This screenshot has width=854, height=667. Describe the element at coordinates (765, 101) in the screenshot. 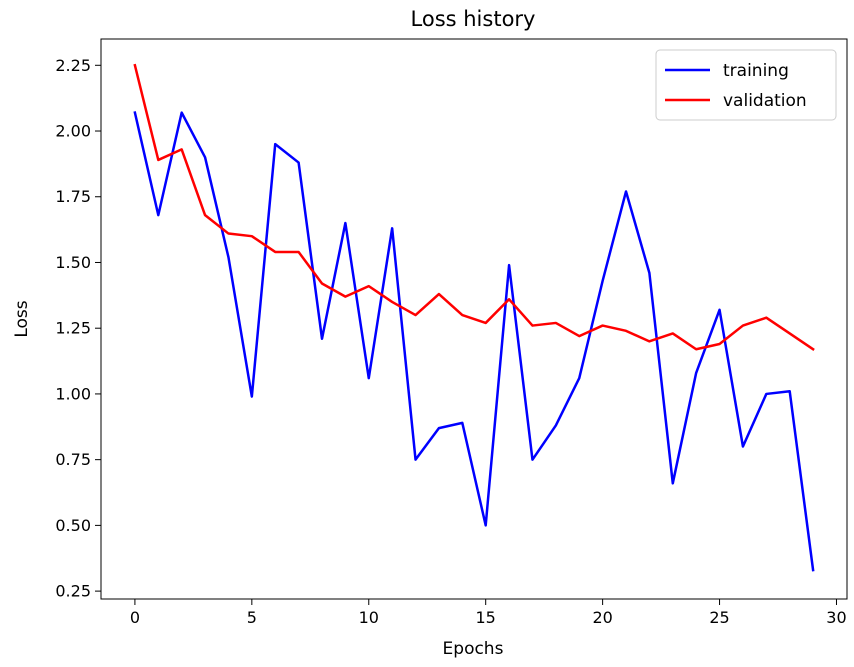

I see `legend-label-validation: validation` at that location.